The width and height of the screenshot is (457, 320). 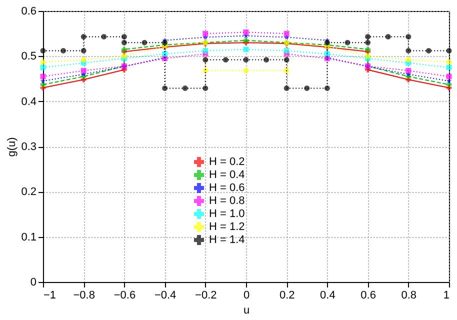 I want to click on x-tick-label: 0.2, so click(x=287, y=296).